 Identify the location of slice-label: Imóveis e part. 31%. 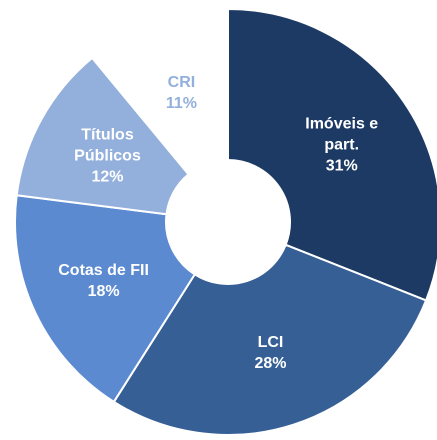
(342, 144).